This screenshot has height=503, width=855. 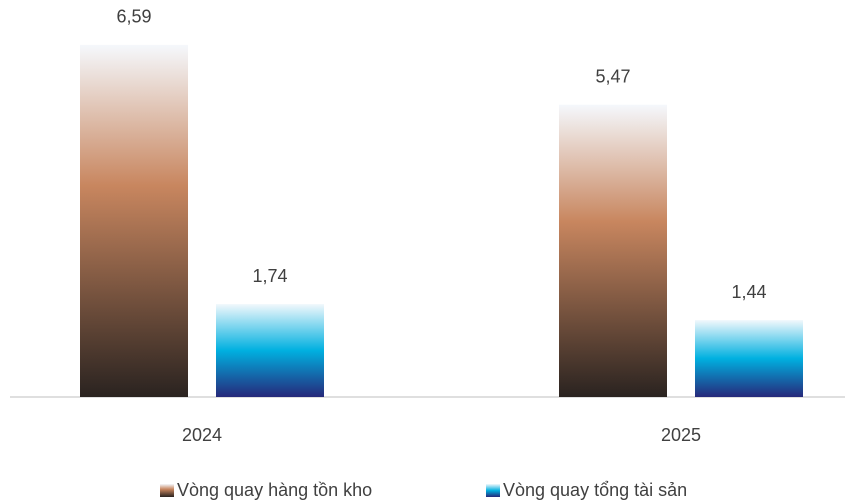 I want to click on x-tick-label: 2024, so click(x=202, y=435).